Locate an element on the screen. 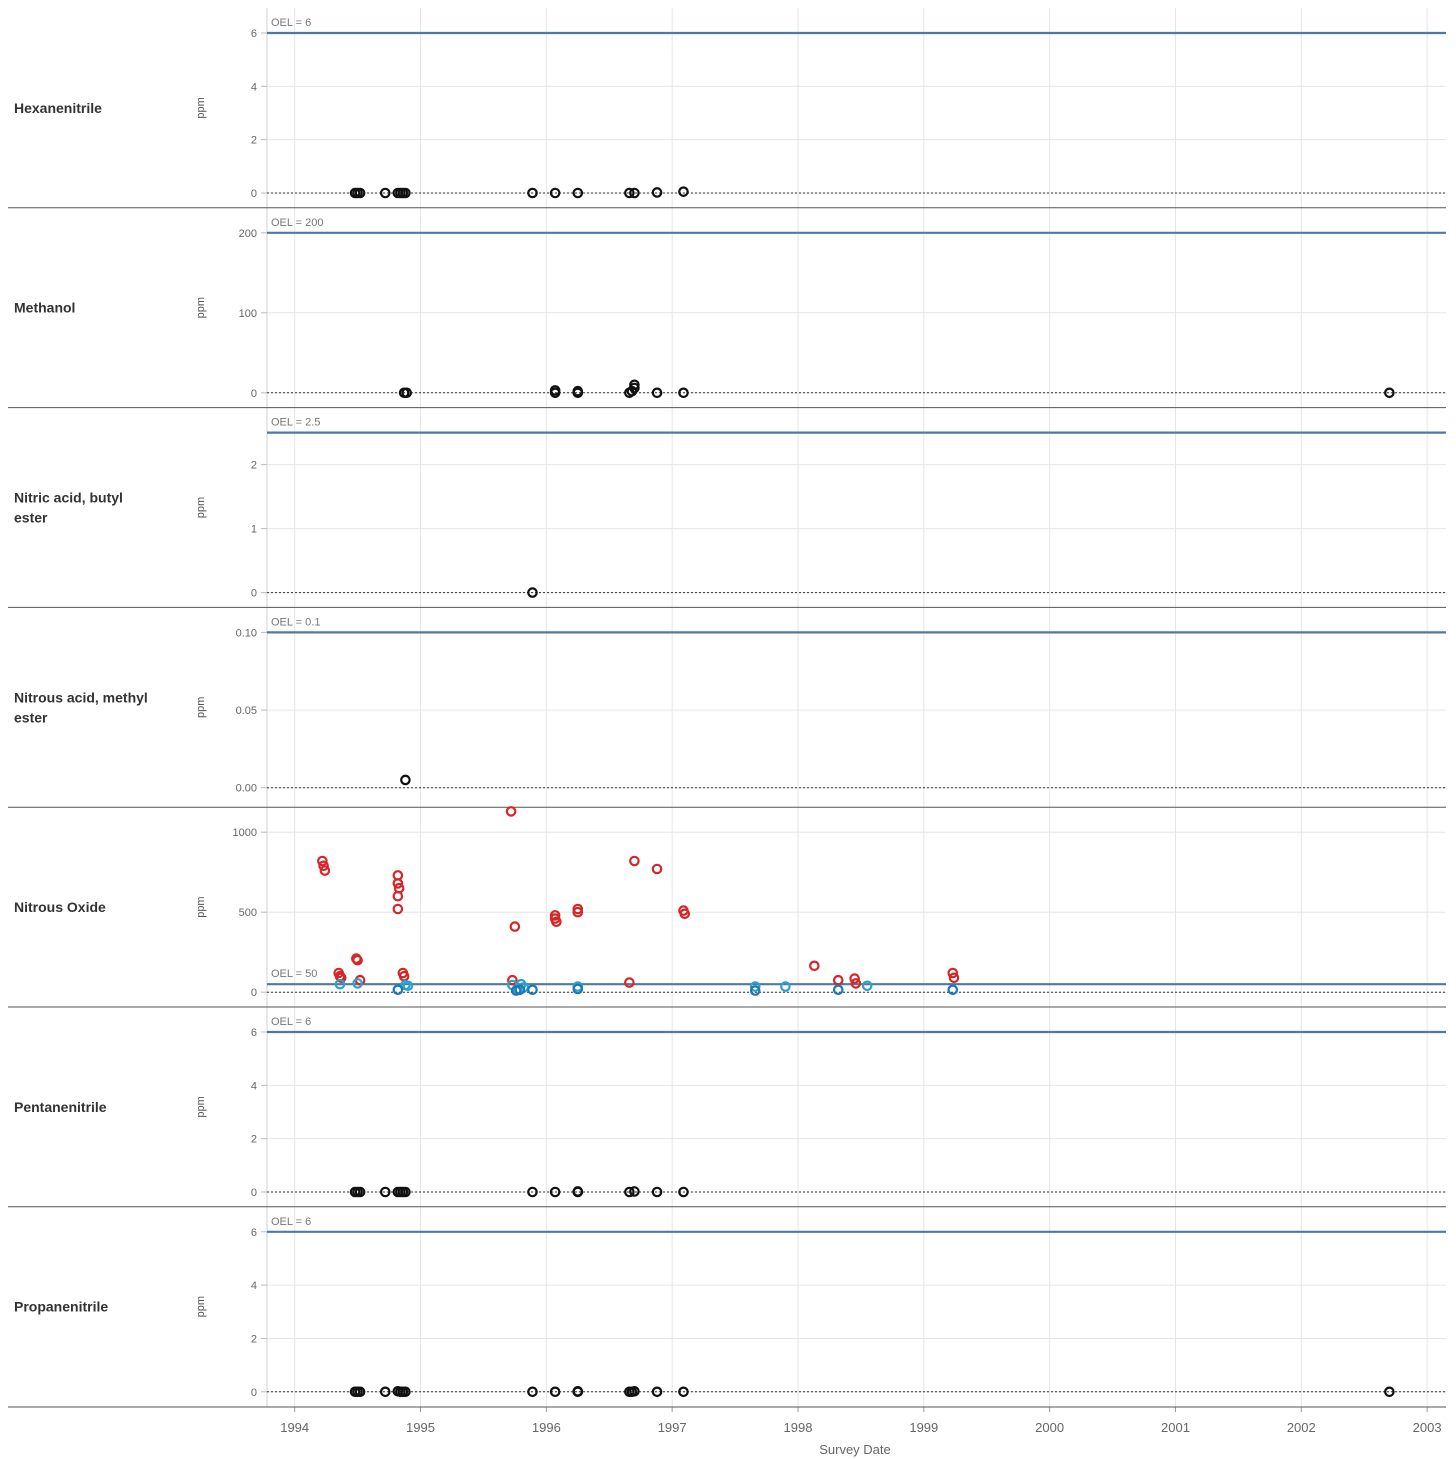 This screenshot has height=1459, width=1456. panel-methanol: Methanol ppm 0 100 200 OEL = 200 is located at coordinates (727, 303).